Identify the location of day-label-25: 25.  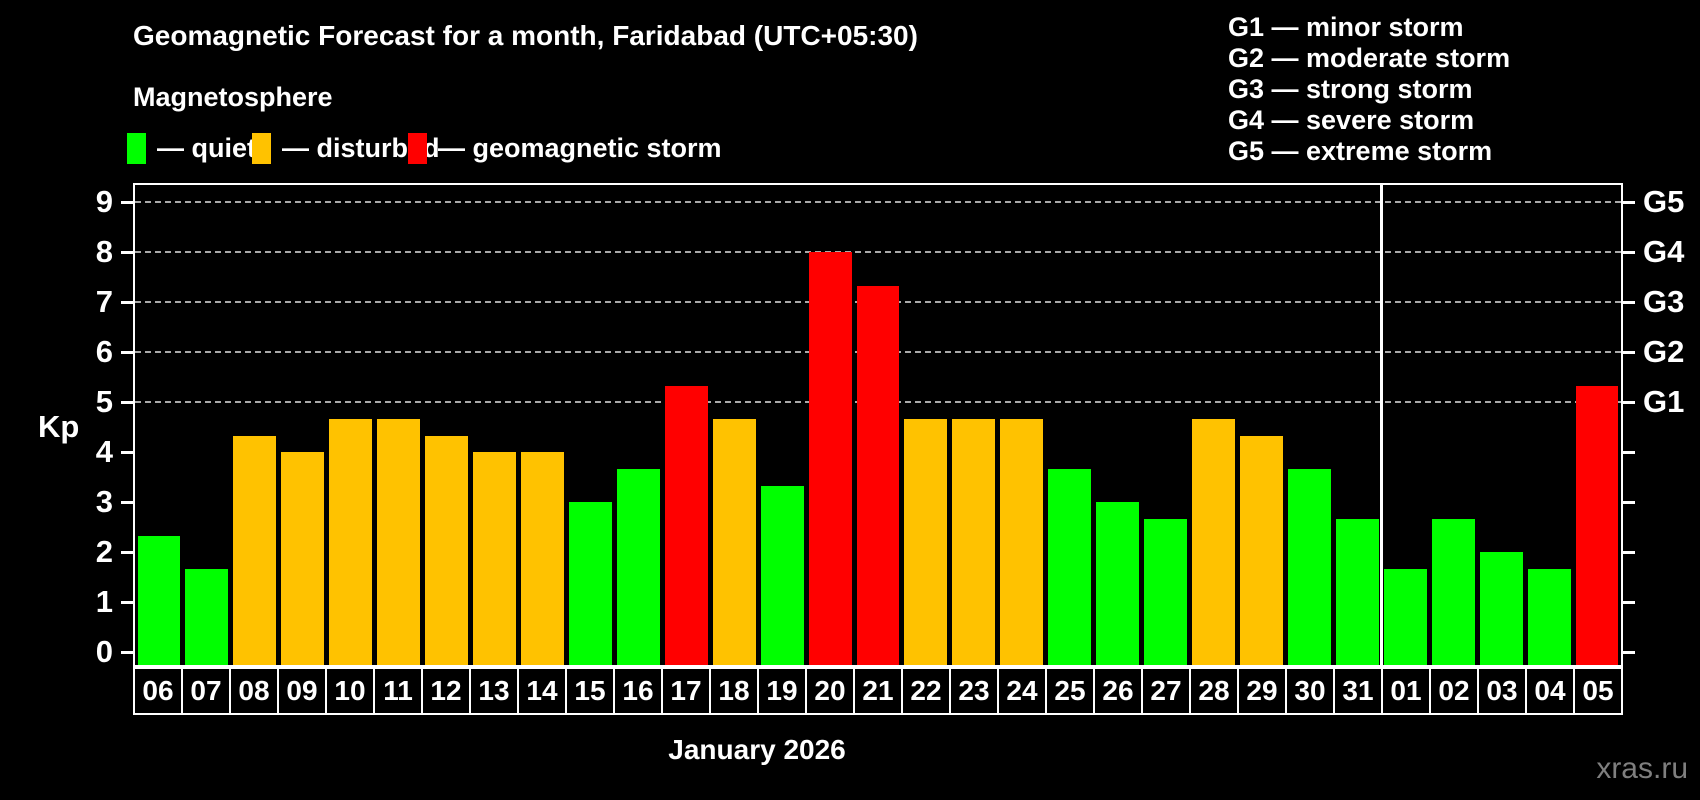
(1070, 691).